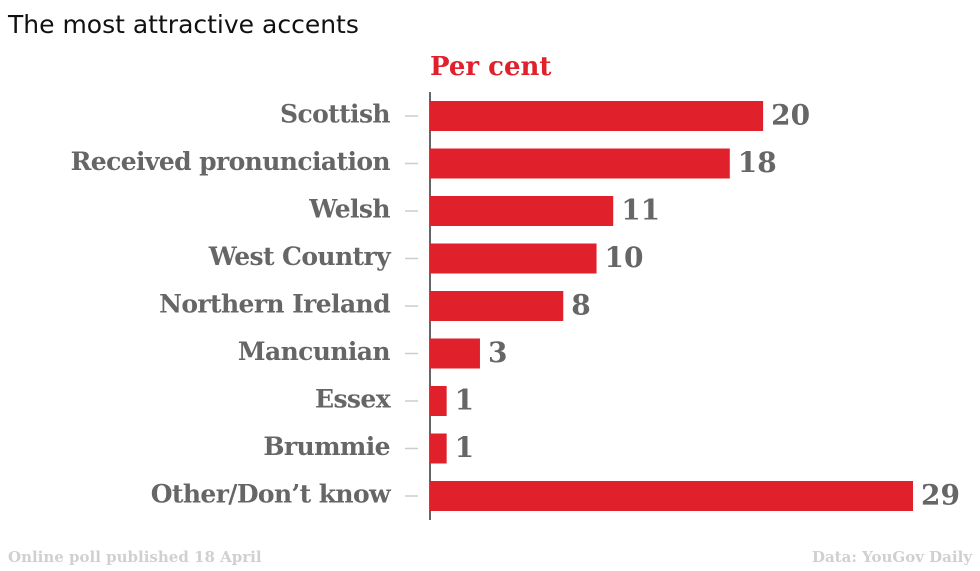  I want to click on footer-source: Data: YouGov Daily, so click(892, 557).